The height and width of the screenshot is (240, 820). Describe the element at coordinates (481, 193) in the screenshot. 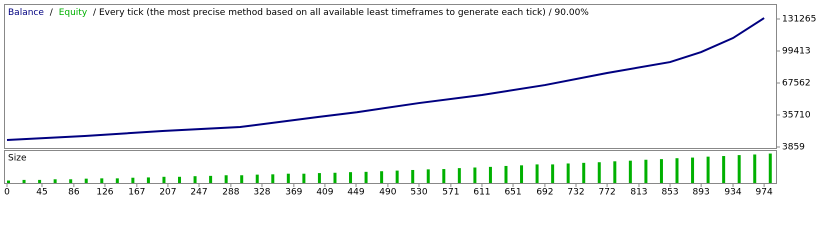

I see `x-tick-label: 611` at that location.